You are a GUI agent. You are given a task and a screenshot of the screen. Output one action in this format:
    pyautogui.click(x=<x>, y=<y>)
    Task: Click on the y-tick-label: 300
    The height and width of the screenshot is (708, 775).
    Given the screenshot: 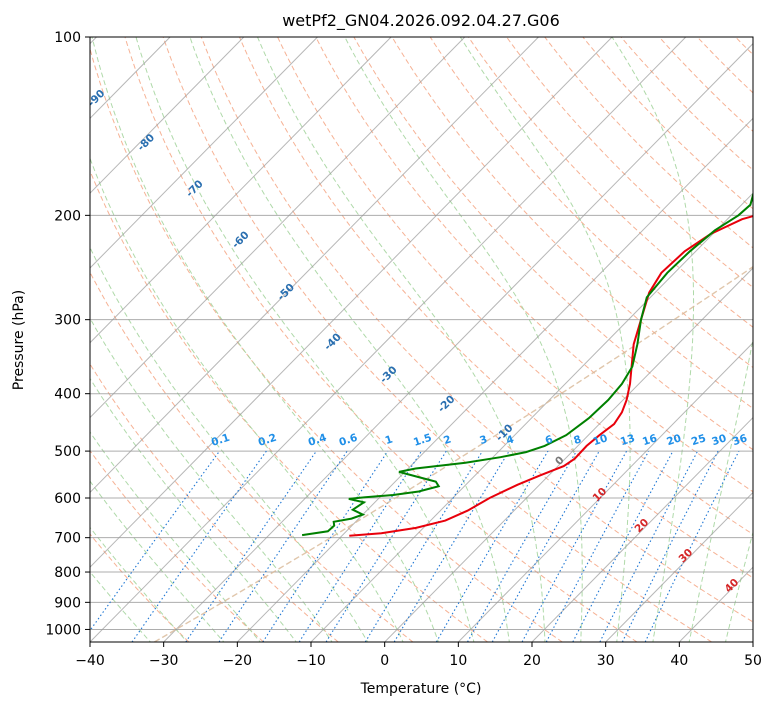 What is the action you would take?
    pyautogui.click(x=67, y=321)
    